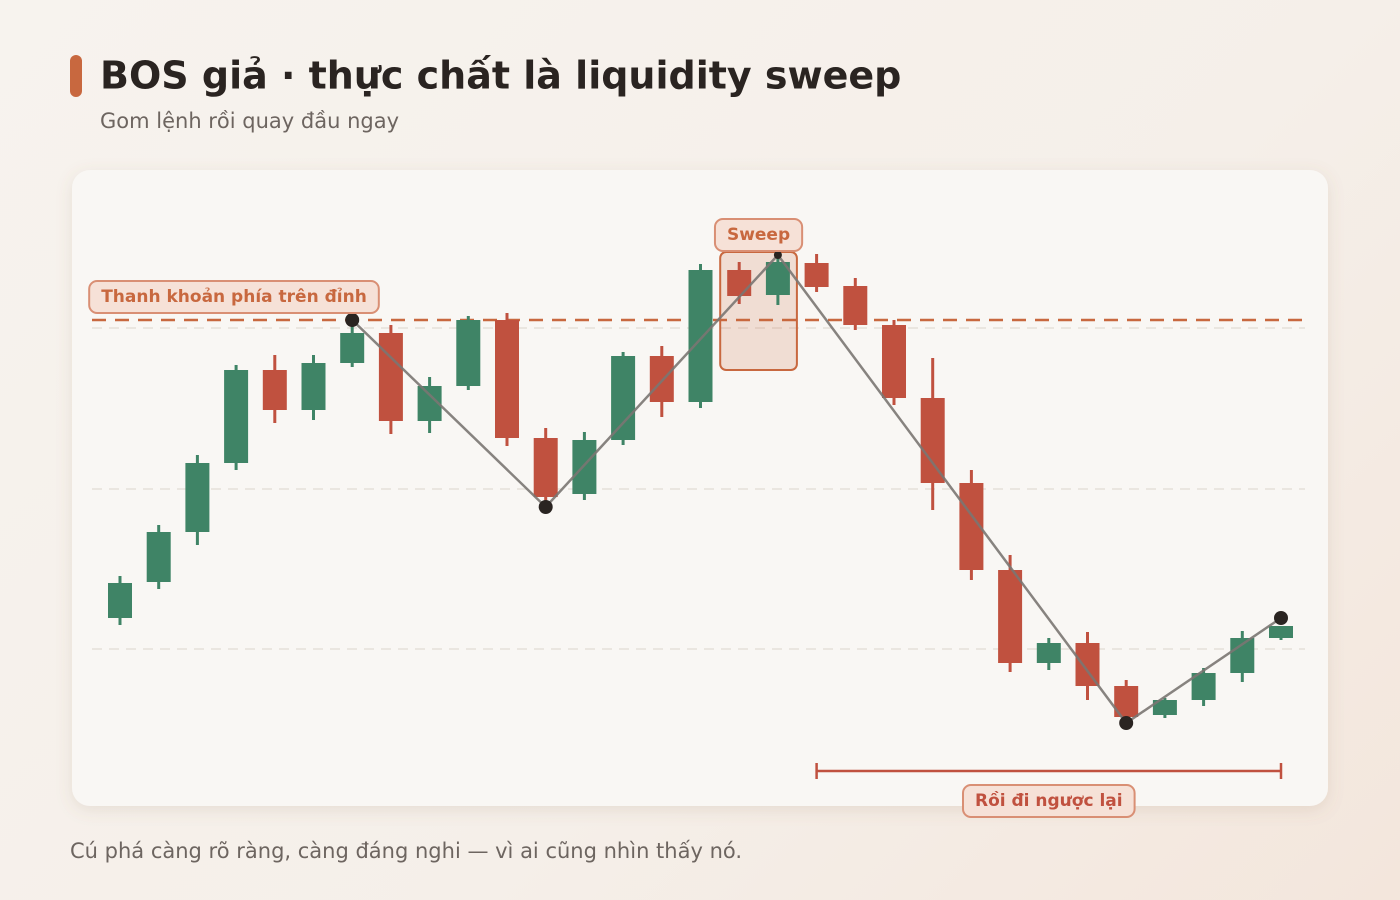 Image resolution: width=1400 pixels, height=900 pixels. I want to click on sweep-label-box, so click(758, 235).